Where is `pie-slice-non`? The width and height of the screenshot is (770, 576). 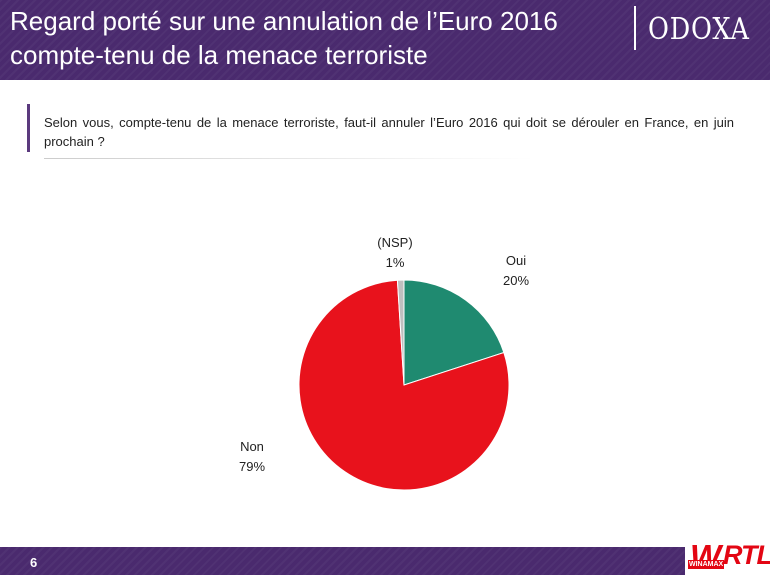
pie-slice-non is located at coordinates (404, 385).